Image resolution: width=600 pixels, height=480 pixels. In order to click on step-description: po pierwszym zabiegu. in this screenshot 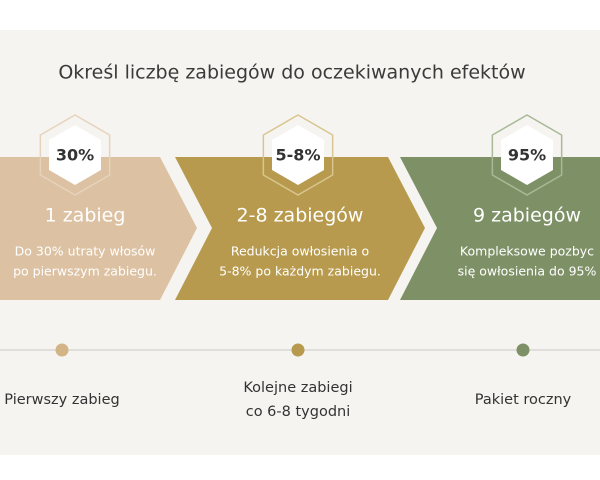, I will do `click(85, 271)`.